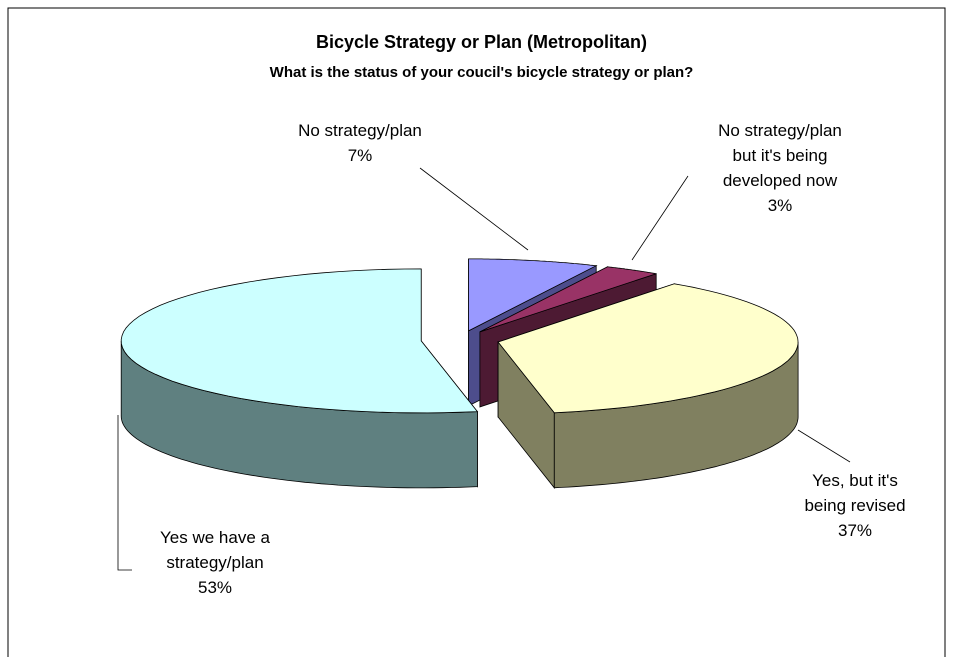  I want to click on label-value: 37%, so click(855, 530).